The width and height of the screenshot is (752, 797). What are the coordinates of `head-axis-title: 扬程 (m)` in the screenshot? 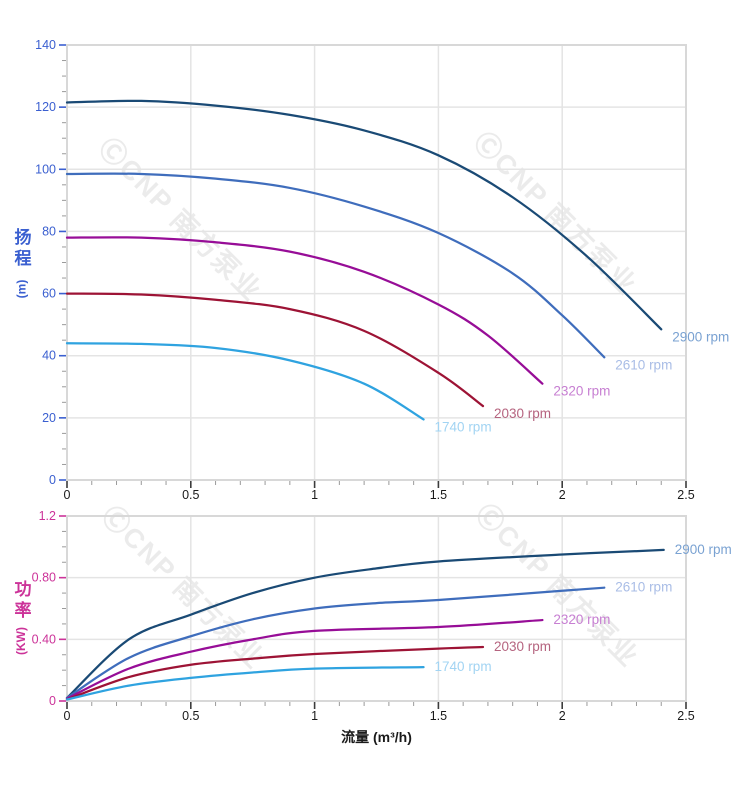 It's located at (21, 263).